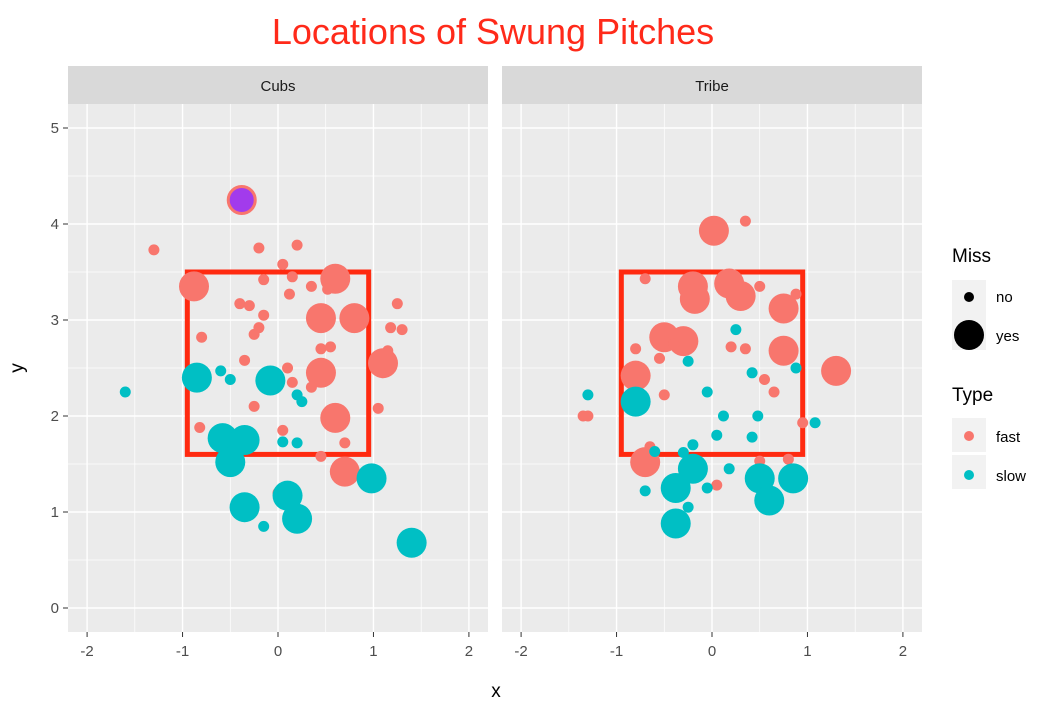 The width and height of the screenshot is (1056, 710). I want to click on legend-label-miss-no: no, so click(1004, 297).